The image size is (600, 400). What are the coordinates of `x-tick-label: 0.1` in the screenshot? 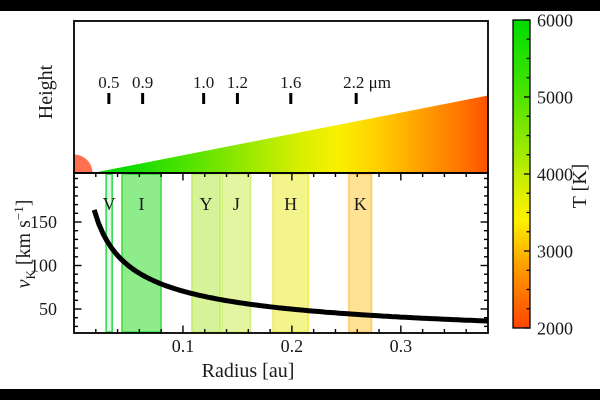 It's located at (183, 346).